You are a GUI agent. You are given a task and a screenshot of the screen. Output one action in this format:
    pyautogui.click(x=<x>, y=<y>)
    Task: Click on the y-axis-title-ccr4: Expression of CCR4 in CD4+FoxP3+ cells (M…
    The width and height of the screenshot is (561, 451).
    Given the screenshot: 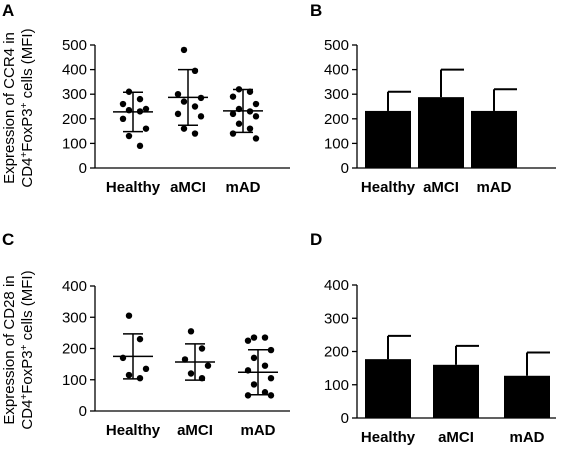 What is the action you would take?
    pyautogui.click(x=18, y=107)
    